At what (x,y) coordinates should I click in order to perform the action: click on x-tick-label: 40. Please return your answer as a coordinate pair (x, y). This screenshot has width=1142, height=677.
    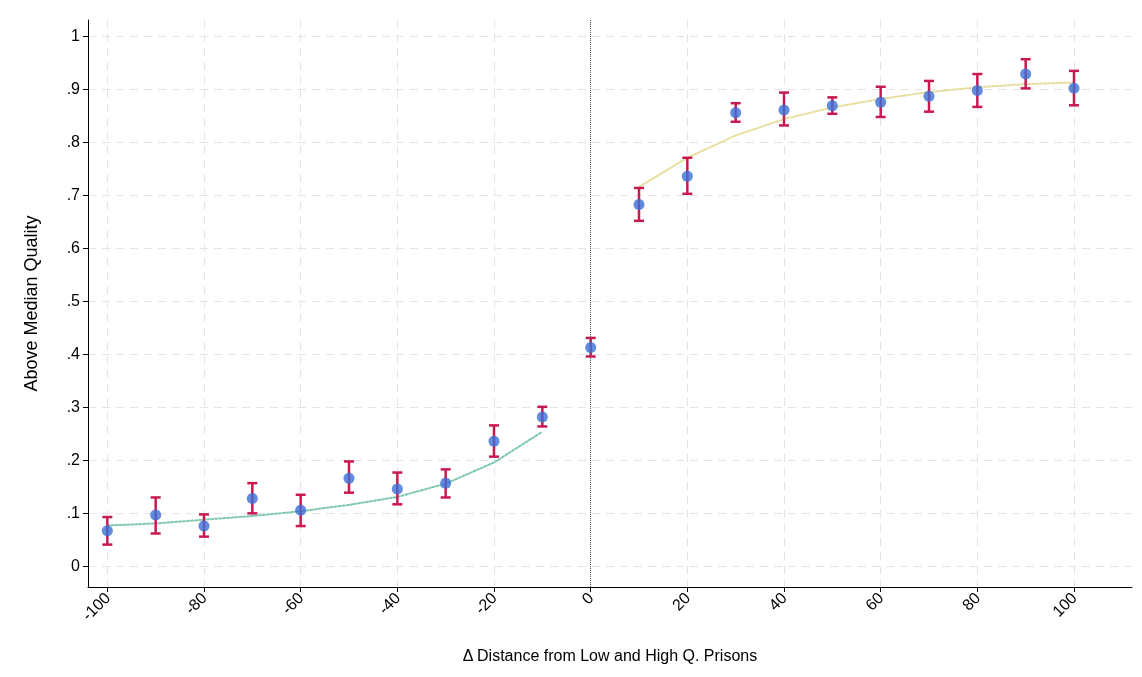
    Looking at the image, I should click on (778, 601).